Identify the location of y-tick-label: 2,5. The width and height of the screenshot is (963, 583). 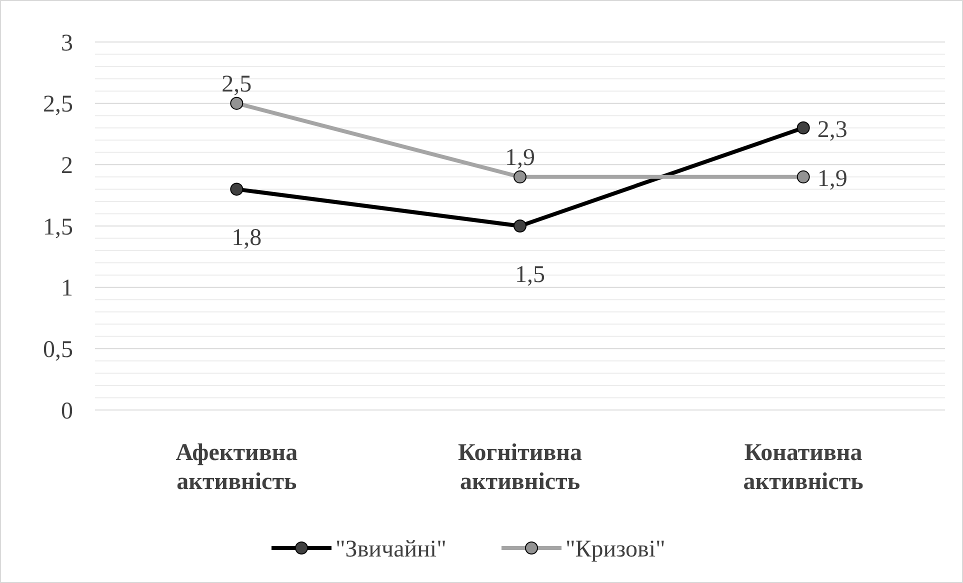
(58, 105).